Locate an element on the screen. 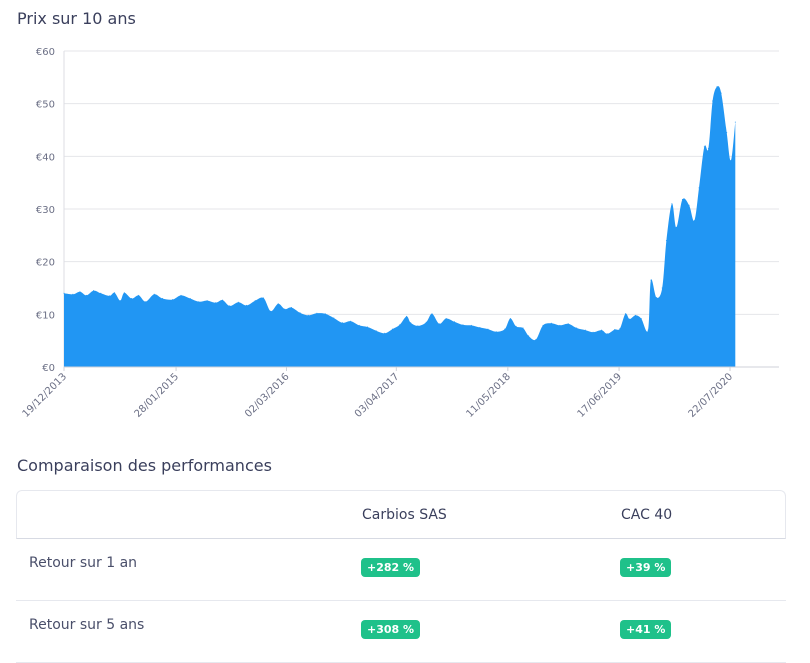 This screenshot has height=663, width=810. y-tick-label: €0 is located at coordinates (48, 368).